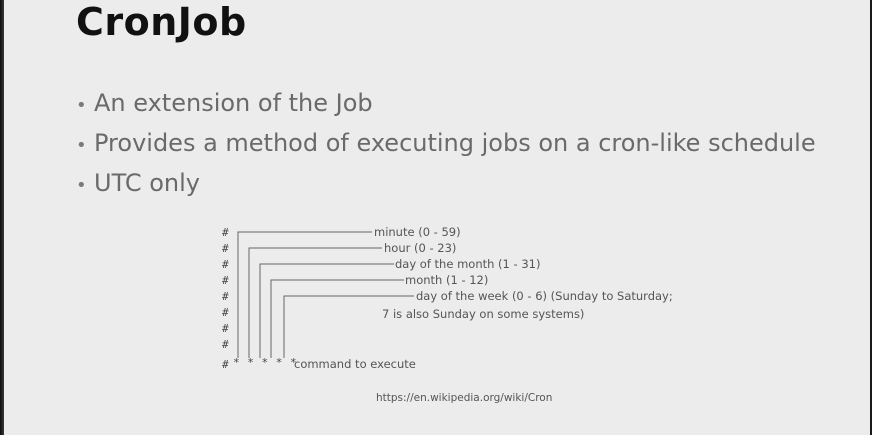  Describe the element at coordinates (161, 22) in the screenshot. I see `slide-title: CronJob` at that location.